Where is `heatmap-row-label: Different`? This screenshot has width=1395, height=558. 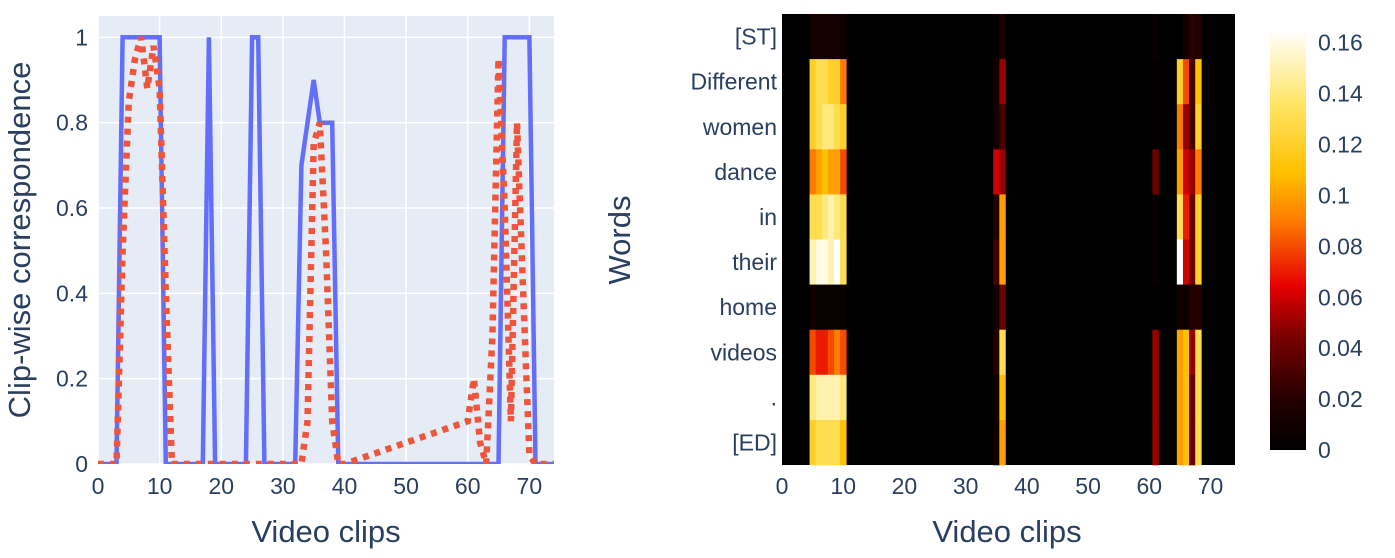 heatmap-row-label: Different is located at coordinates (733, 82).